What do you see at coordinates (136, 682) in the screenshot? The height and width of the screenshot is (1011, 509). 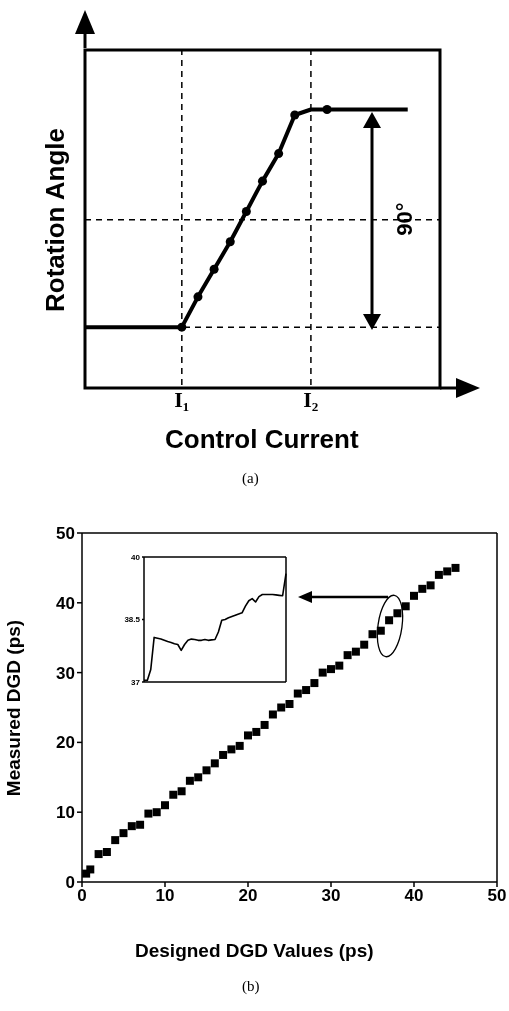 I see `y-tick-label: 37` at bounding box center [136, 682].